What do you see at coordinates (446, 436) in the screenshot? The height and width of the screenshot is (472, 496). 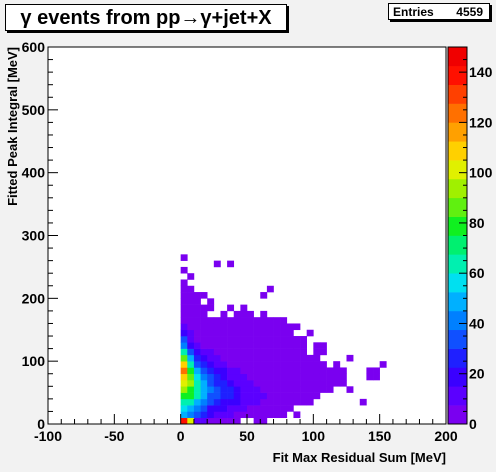 I see `x-tick-label: 200` at bounding box center [446, 436].